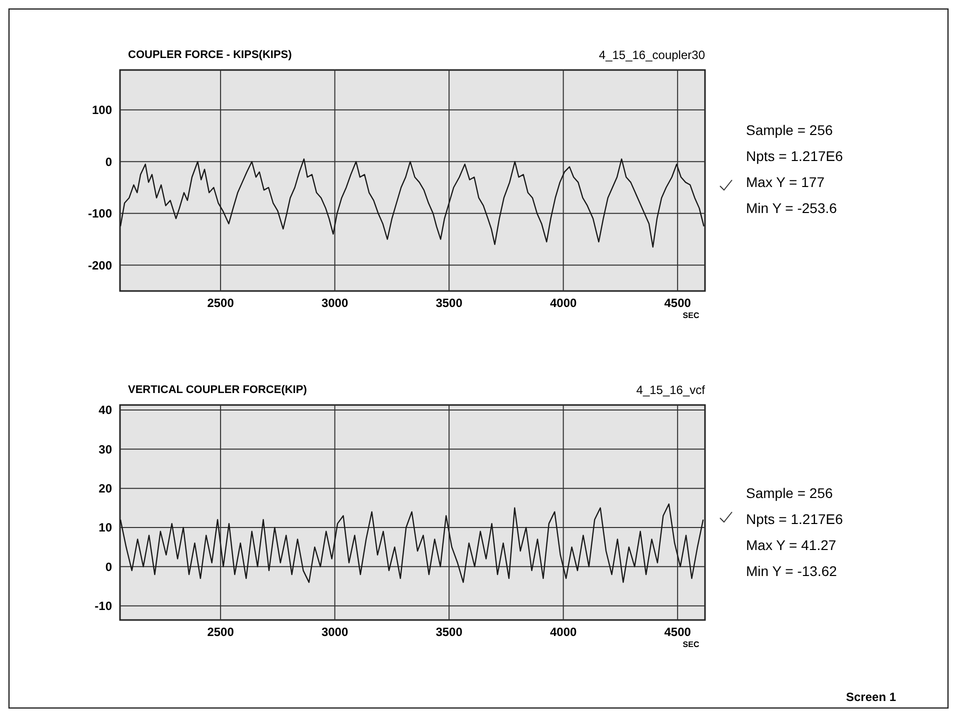  Describe the element at coordinates (105, 449) in the screenshot. I see `y-tick-label: 30` at that location.